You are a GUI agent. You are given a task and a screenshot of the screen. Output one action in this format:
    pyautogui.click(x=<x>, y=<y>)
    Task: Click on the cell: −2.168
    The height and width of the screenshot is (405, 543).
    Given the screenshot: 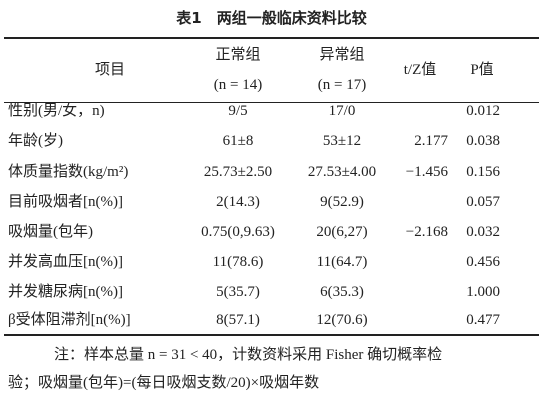 What is the action you would take?
    pyautogui.click(x=426, y=232)
    